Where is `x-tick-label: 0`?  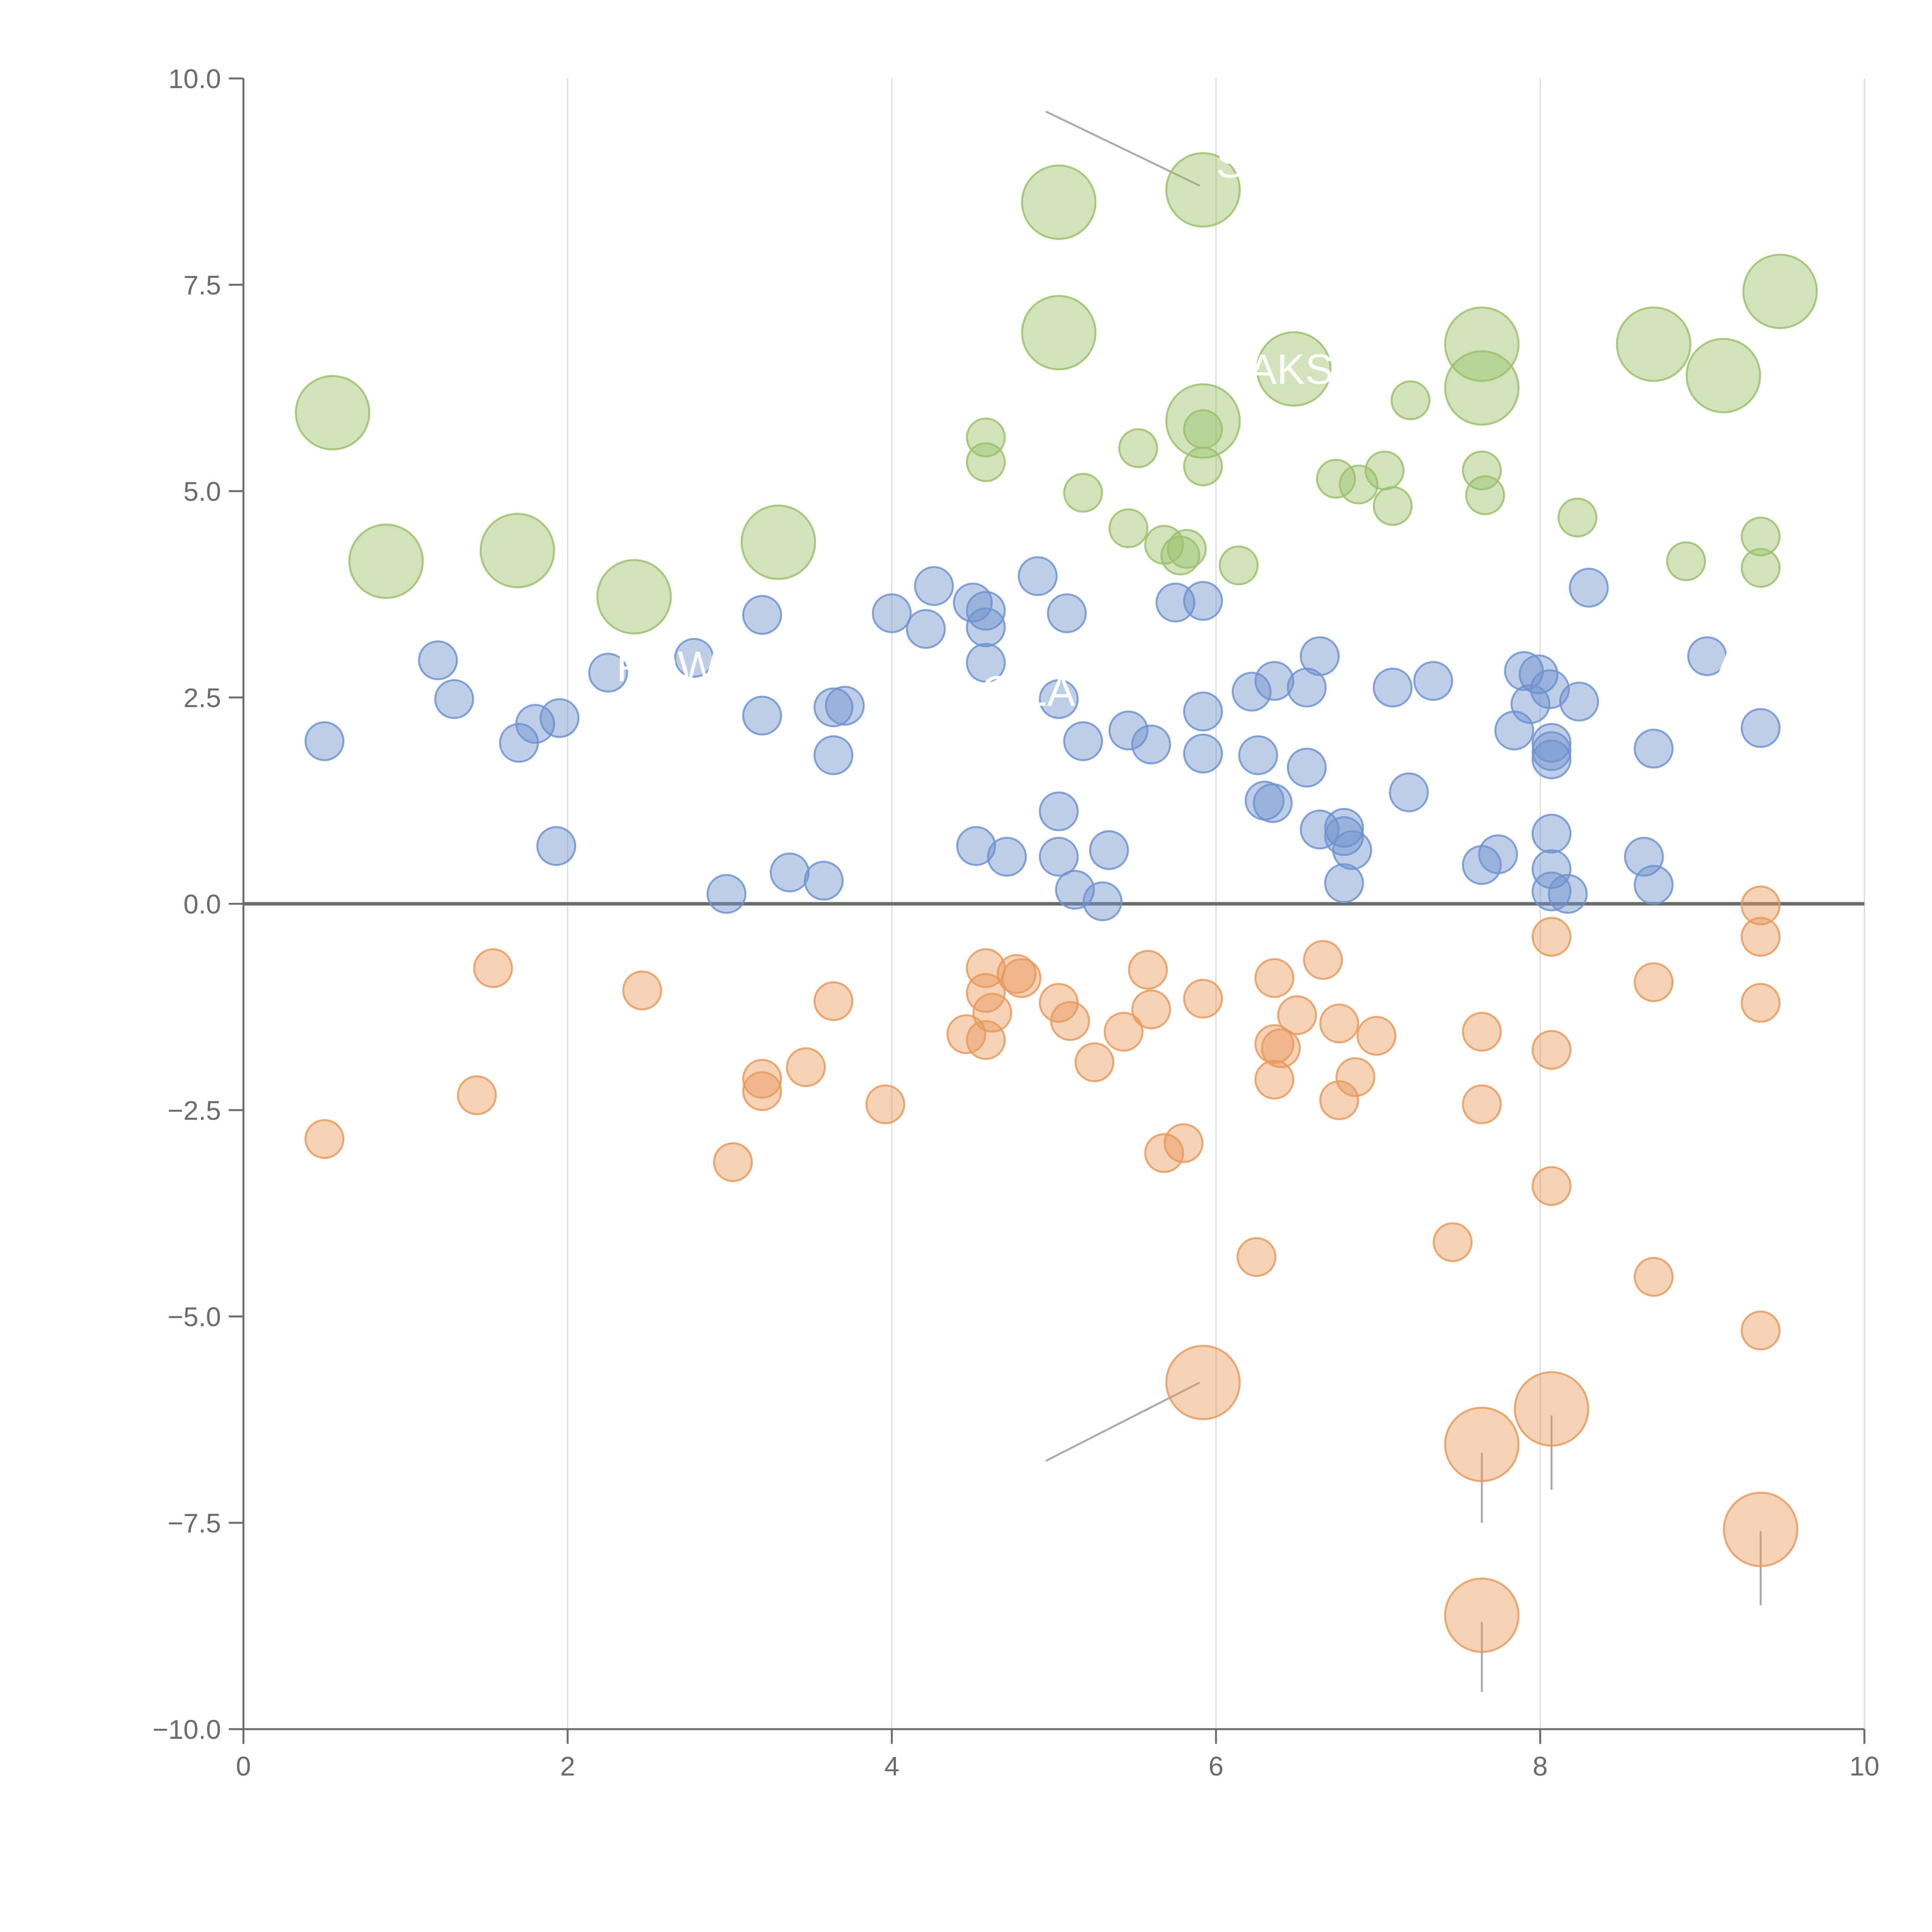
x-tick-label: 0 is located at coordinates (244, 1766).